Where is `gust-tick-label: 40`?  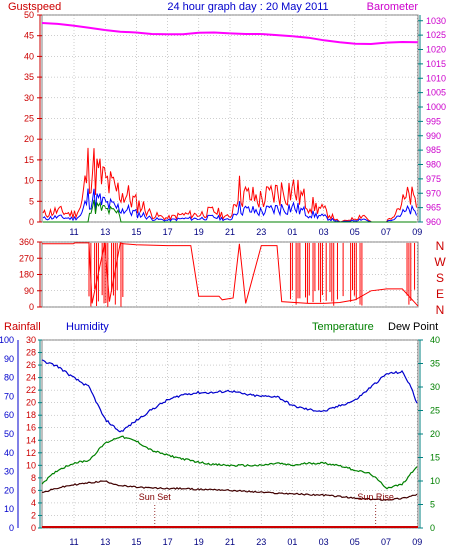 gust-tick-label: 40 is located at coordinates (29, 56).